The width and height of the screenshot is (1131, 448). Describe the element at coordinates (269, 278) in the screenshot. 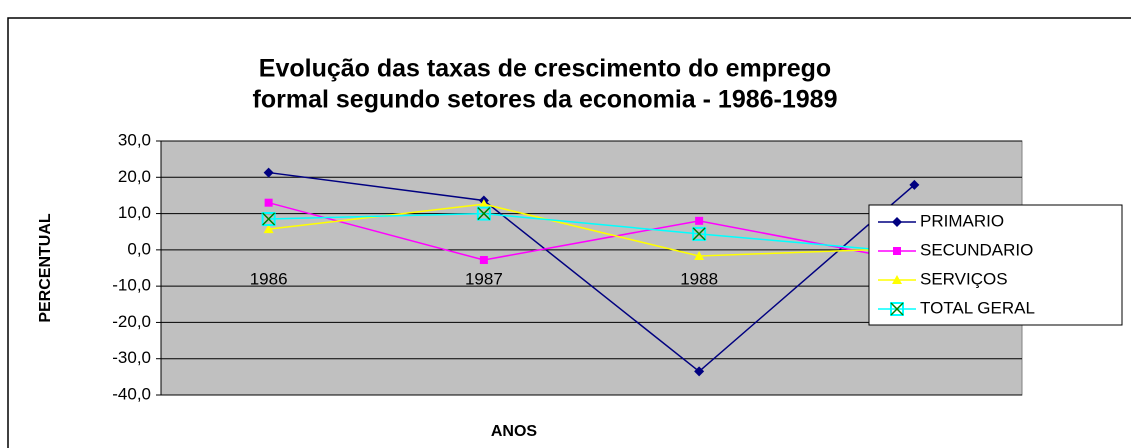

I see `x-tick-label: 1986` at that location.